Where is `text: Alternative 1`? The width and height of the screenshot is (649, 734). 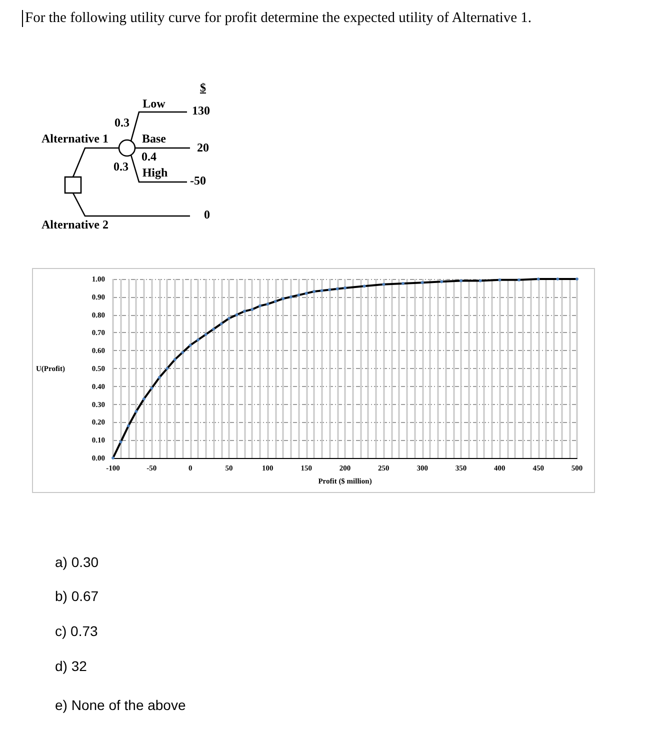
text: Alternative 1 is located at coordinates (75, 139).